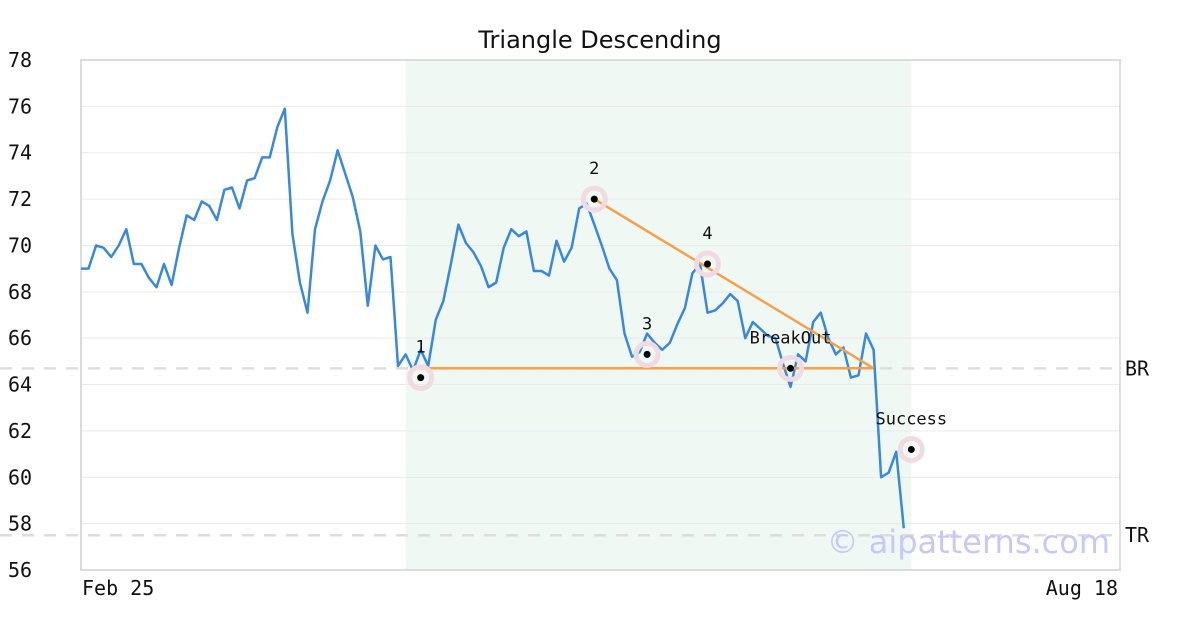  What do you see at coordinates (20, 245) in the screenshot?
I see `y-tick-label: 70` at bounding box center [20, 245].